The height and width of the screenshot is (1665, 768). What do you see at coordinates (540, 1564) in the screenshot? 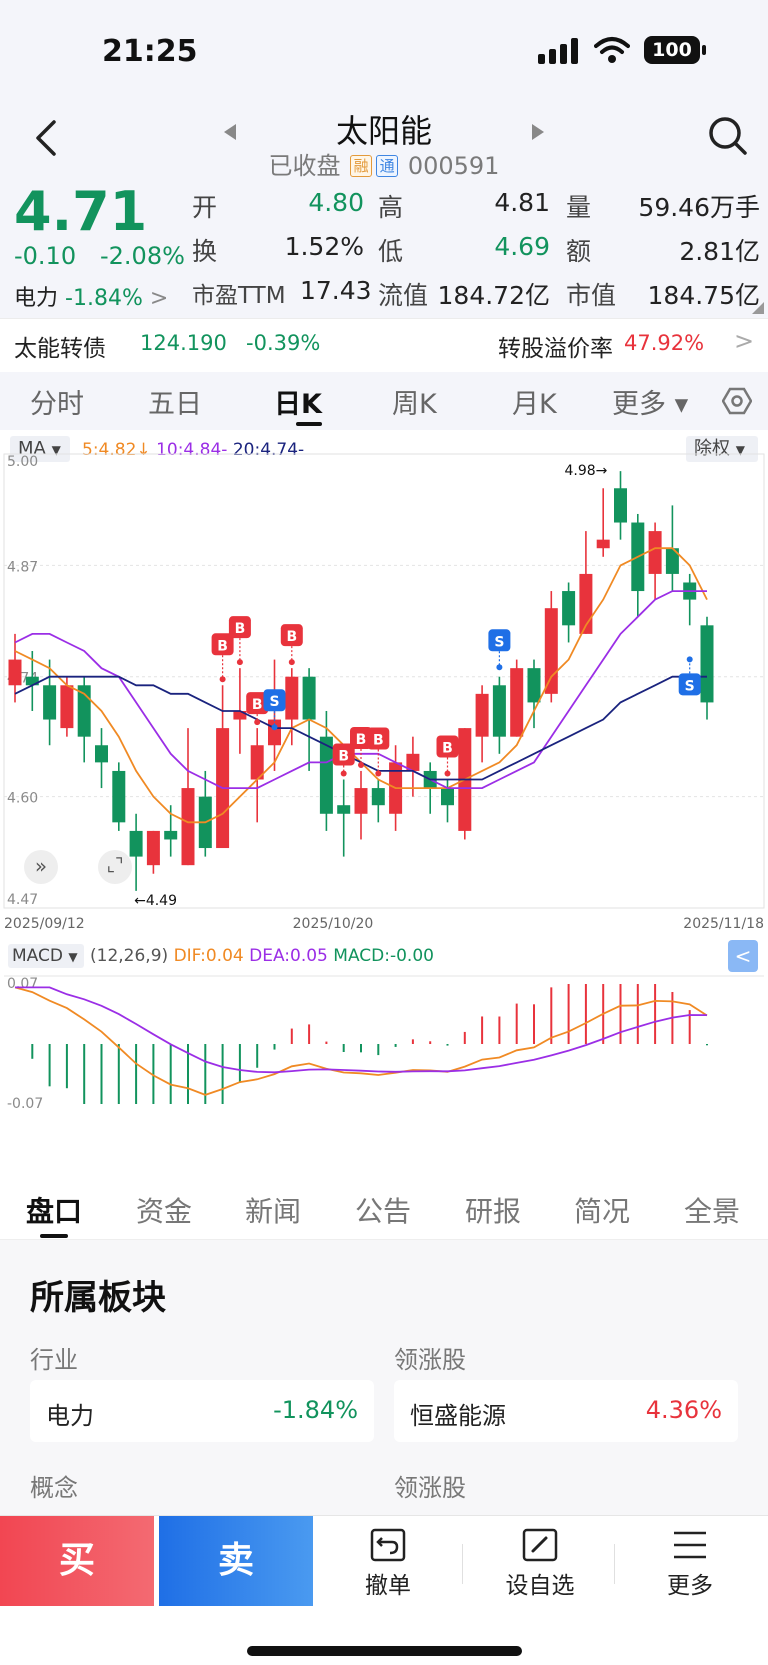
I see `add-watchlist-button: 设自选` at bounding box center [540, 1564].